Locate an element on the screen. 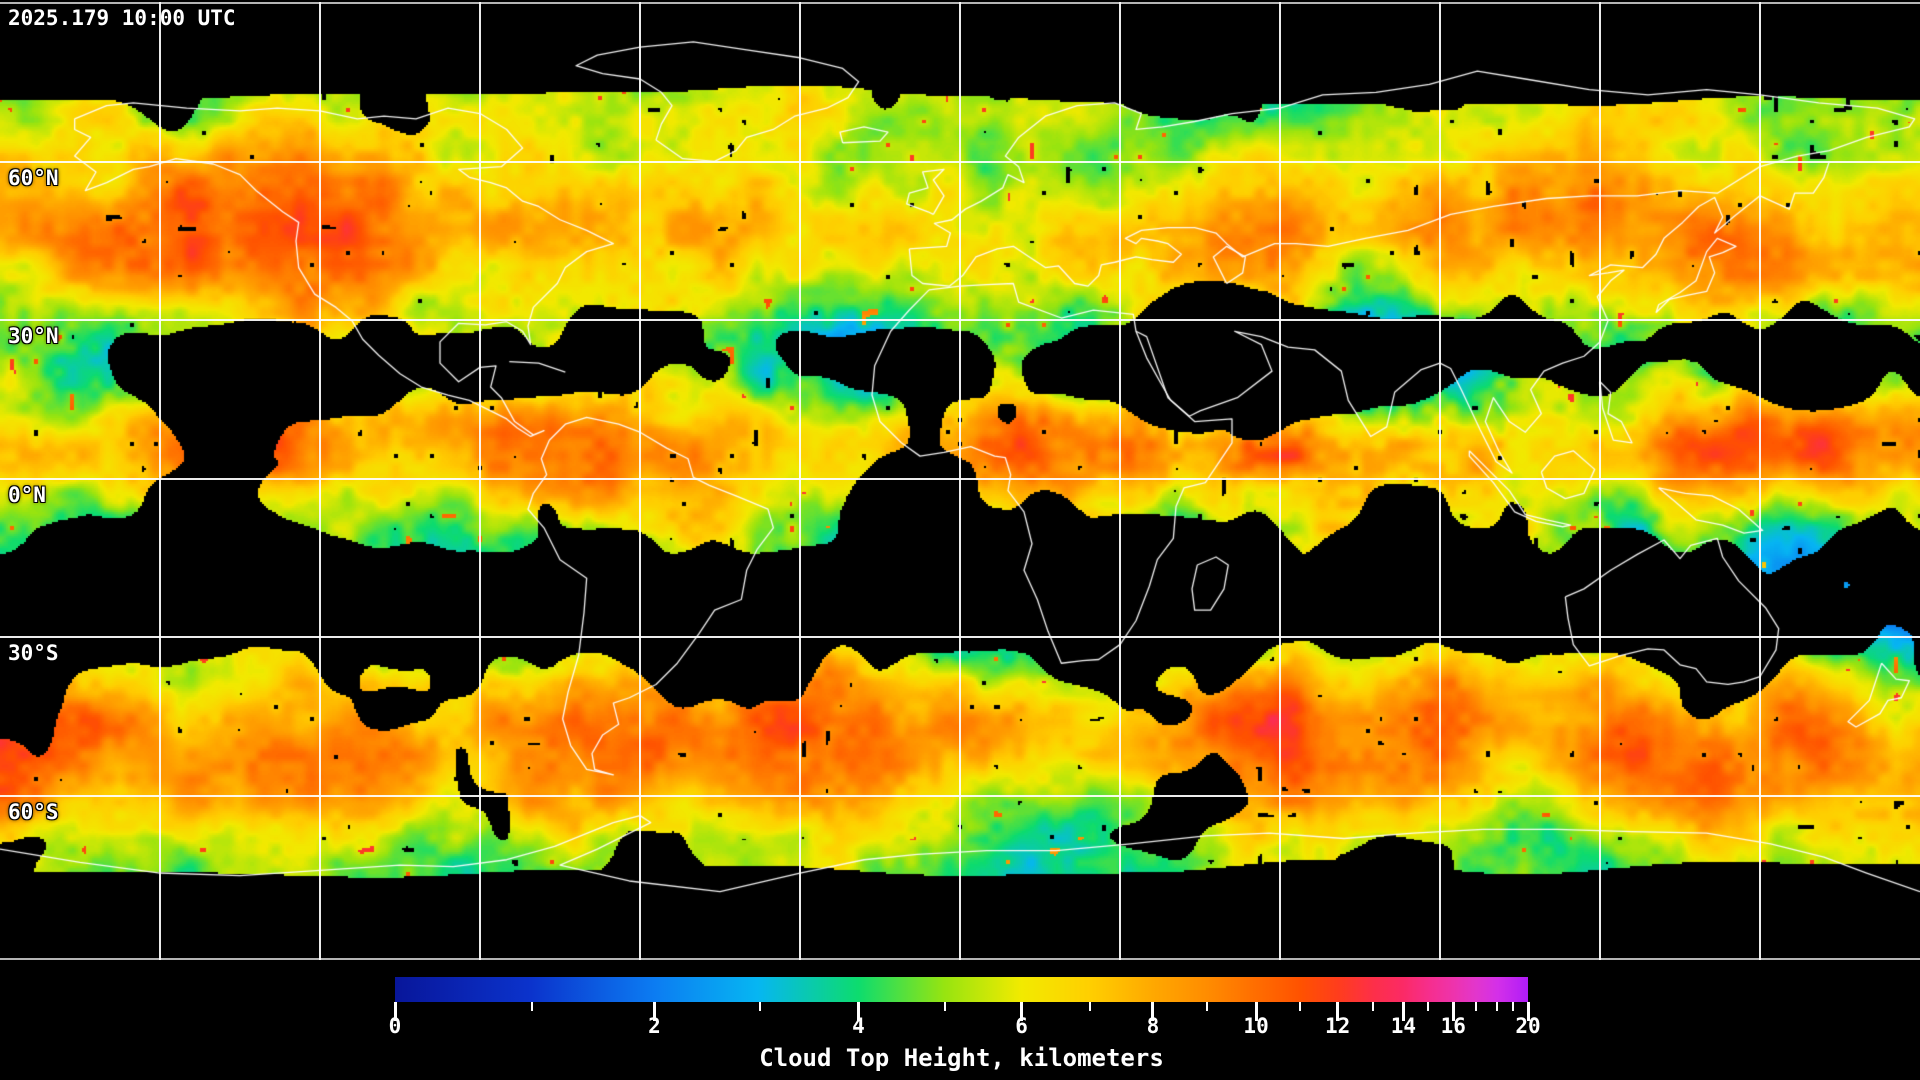 Image resolution: width=1920 pixels, height=1080 pixels. latitude-gridline-30°N is located at coordinates (960, 320).